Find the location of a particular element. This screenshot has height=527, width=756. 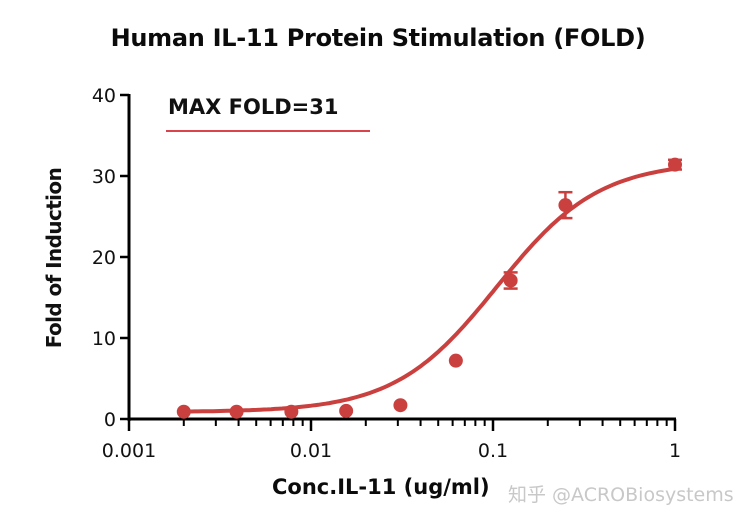

watermark: 知乎 @ACROBiosystems is located at coordinates (621, 495).